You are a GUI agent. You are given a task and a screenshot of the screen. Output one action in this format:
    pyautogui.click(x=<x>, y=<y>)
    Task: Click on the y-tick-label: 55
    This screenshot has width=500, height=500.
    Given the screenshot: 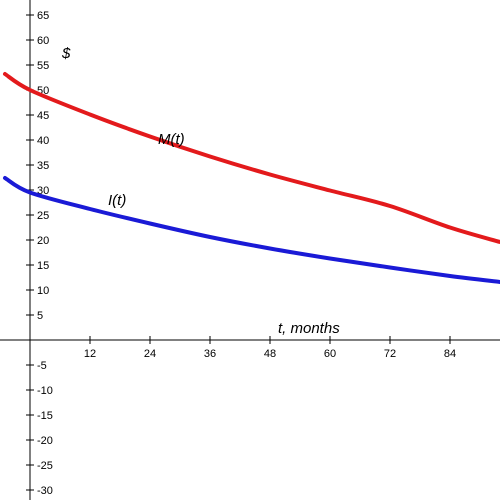 What is the action you would take?
    pyautogui.click(x=43, y=66)
    